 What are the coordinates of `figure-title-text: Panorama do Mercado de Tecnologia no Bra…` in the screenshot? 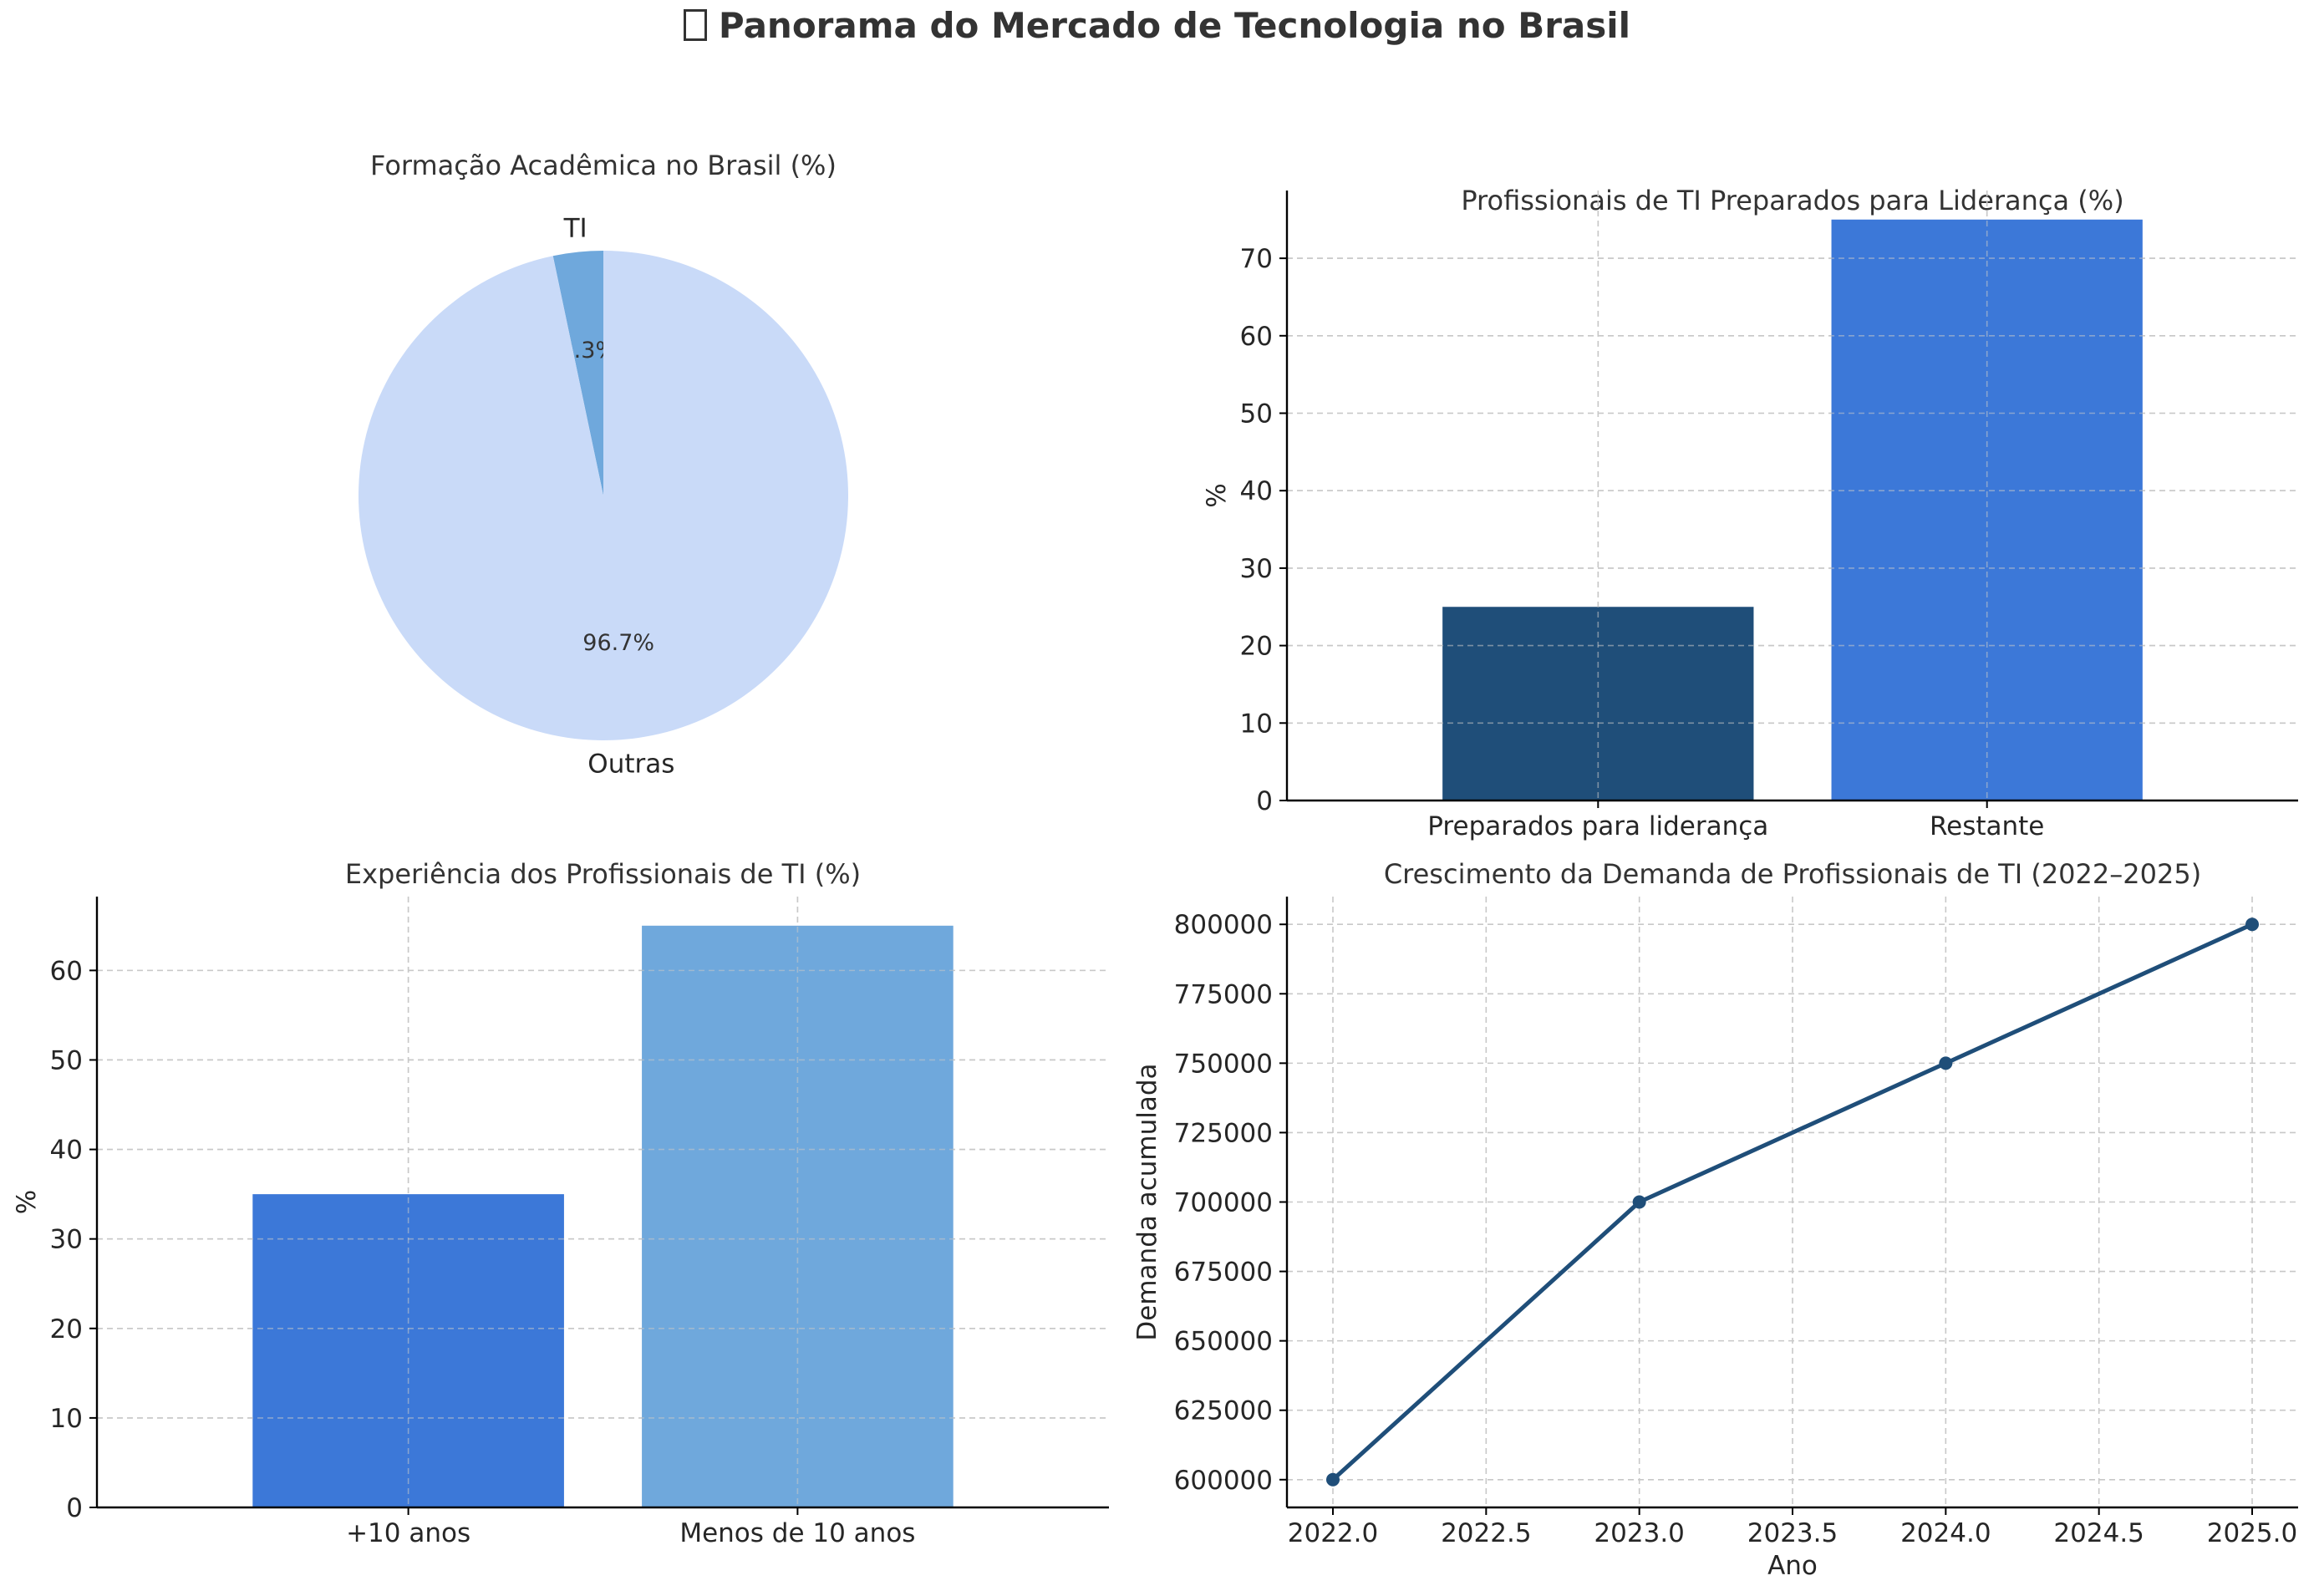 It's located at (1174, 25).